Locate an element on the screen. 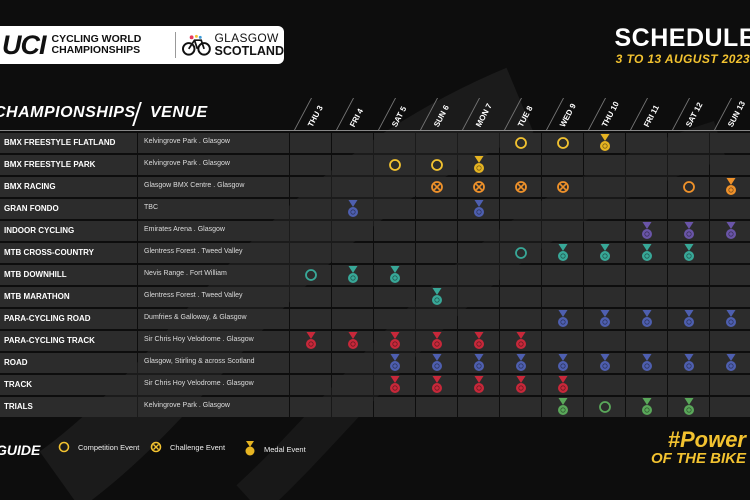 The height and width of the screenshot is (500, 750). venue-cell: Glasgow BMX Centre . Glasgow is located at coordinates (213, 187).